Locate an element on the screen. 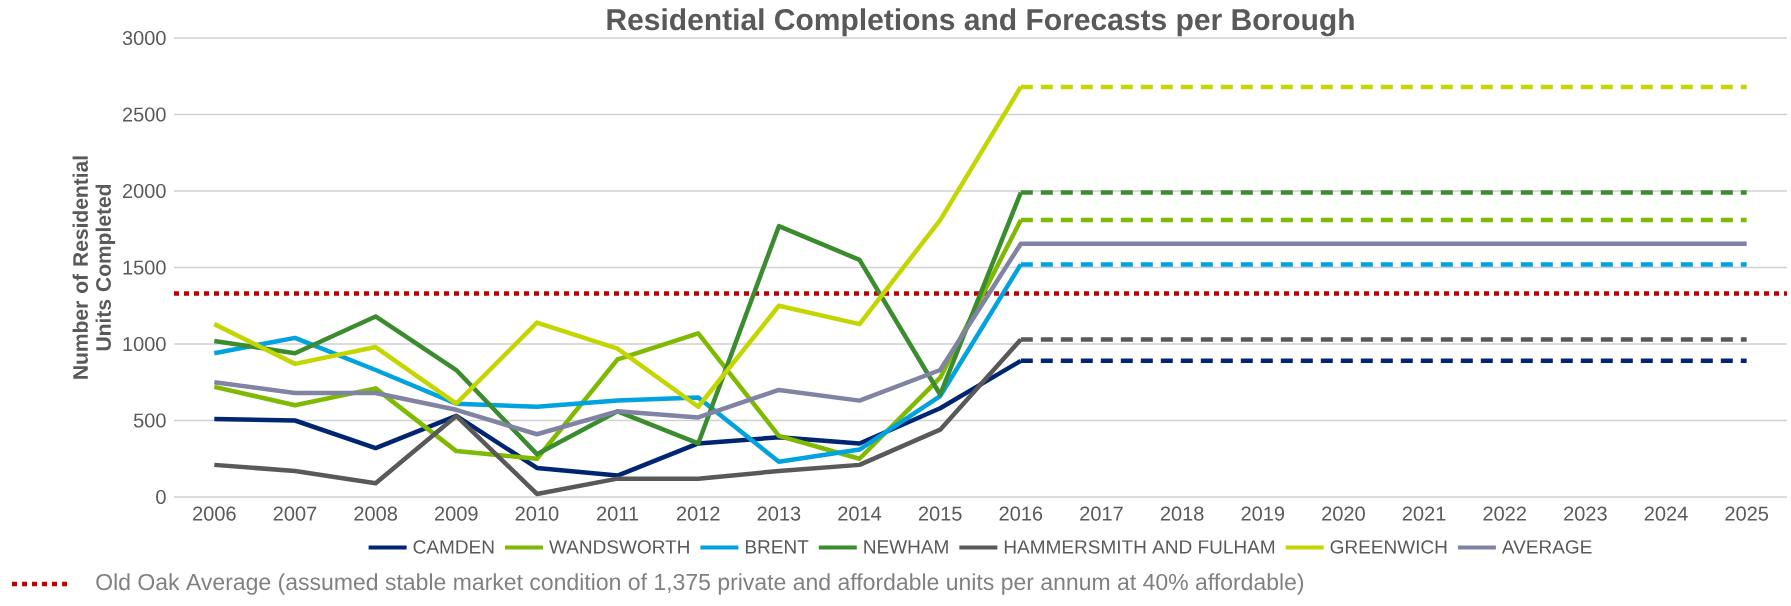  x-tick-label: 2020 is located at coordinates (1343, 513).